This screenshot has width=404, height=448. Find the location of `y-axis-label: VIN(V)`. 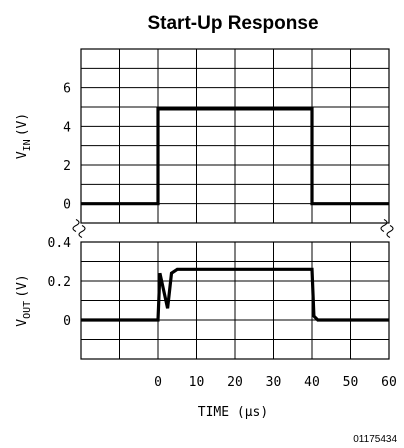

y-axis-label: VIN(V) is located at coordinates (24, 136).